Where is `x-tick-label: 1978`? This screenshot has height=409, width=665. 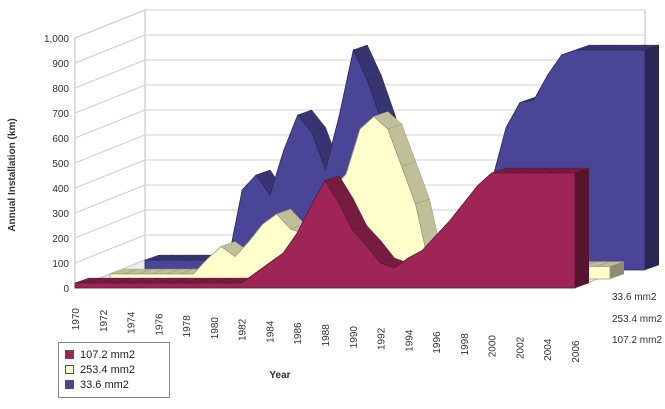
x-tick-label: 1978 is located at coordinates (187, 326).